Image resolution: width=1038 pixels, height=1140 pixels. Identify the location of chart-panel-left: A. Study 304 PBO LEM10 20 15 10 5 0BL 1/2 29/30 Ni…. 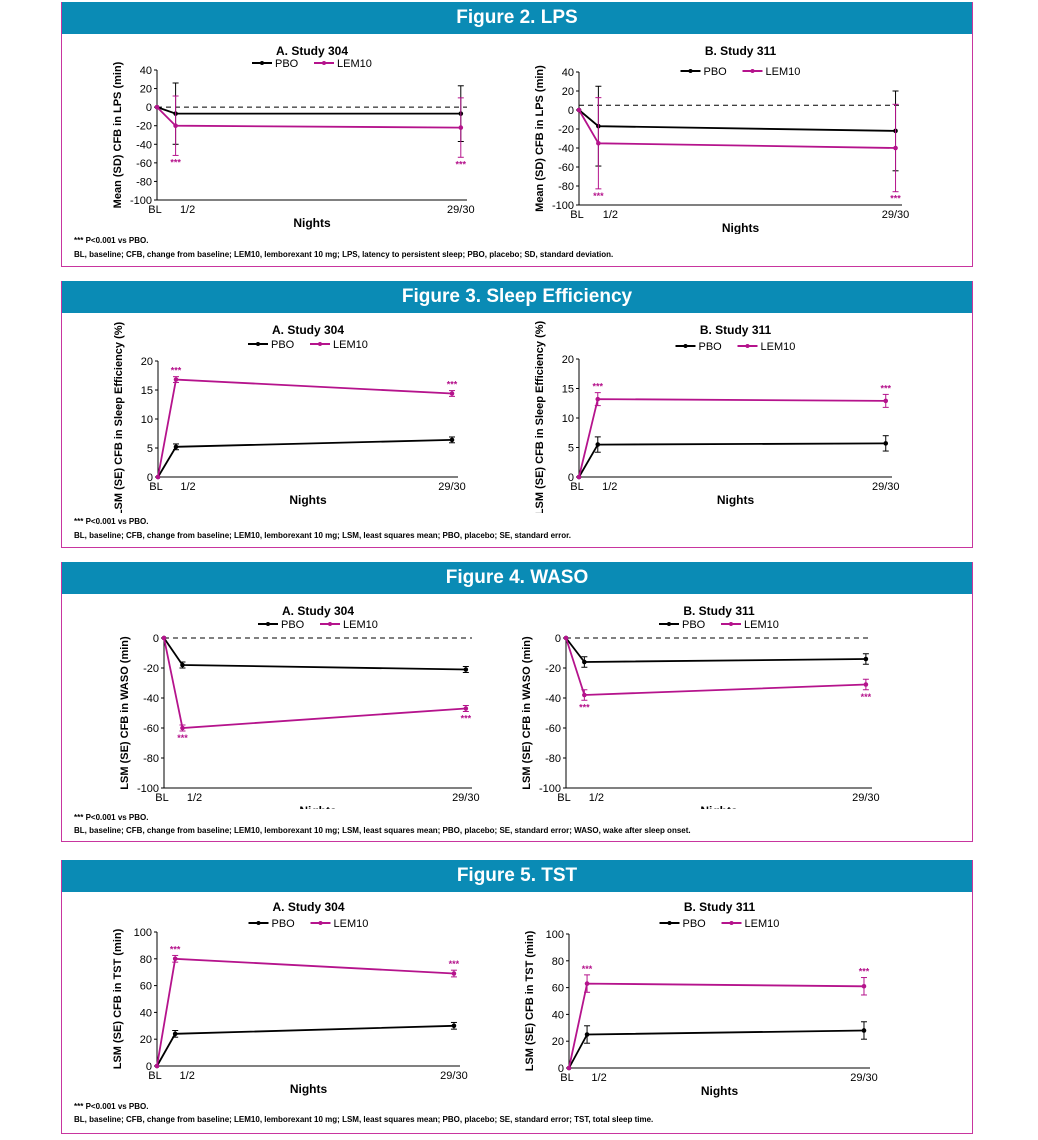
(289, 417).